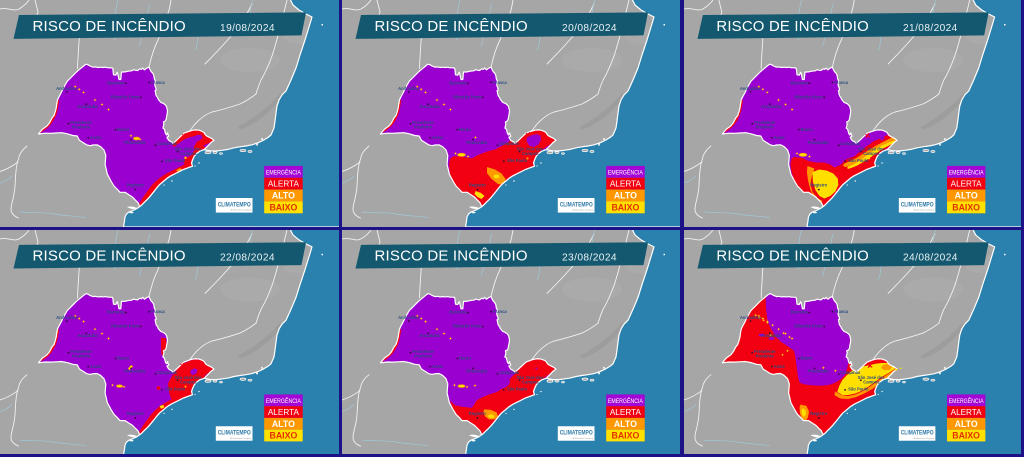 The height and width of the screenshot is (457, 1024). What do you see at coordinates (589, 28) in the screenshot?
I see `svg-text: 20/08/2024` at bounding box center [589, 28].